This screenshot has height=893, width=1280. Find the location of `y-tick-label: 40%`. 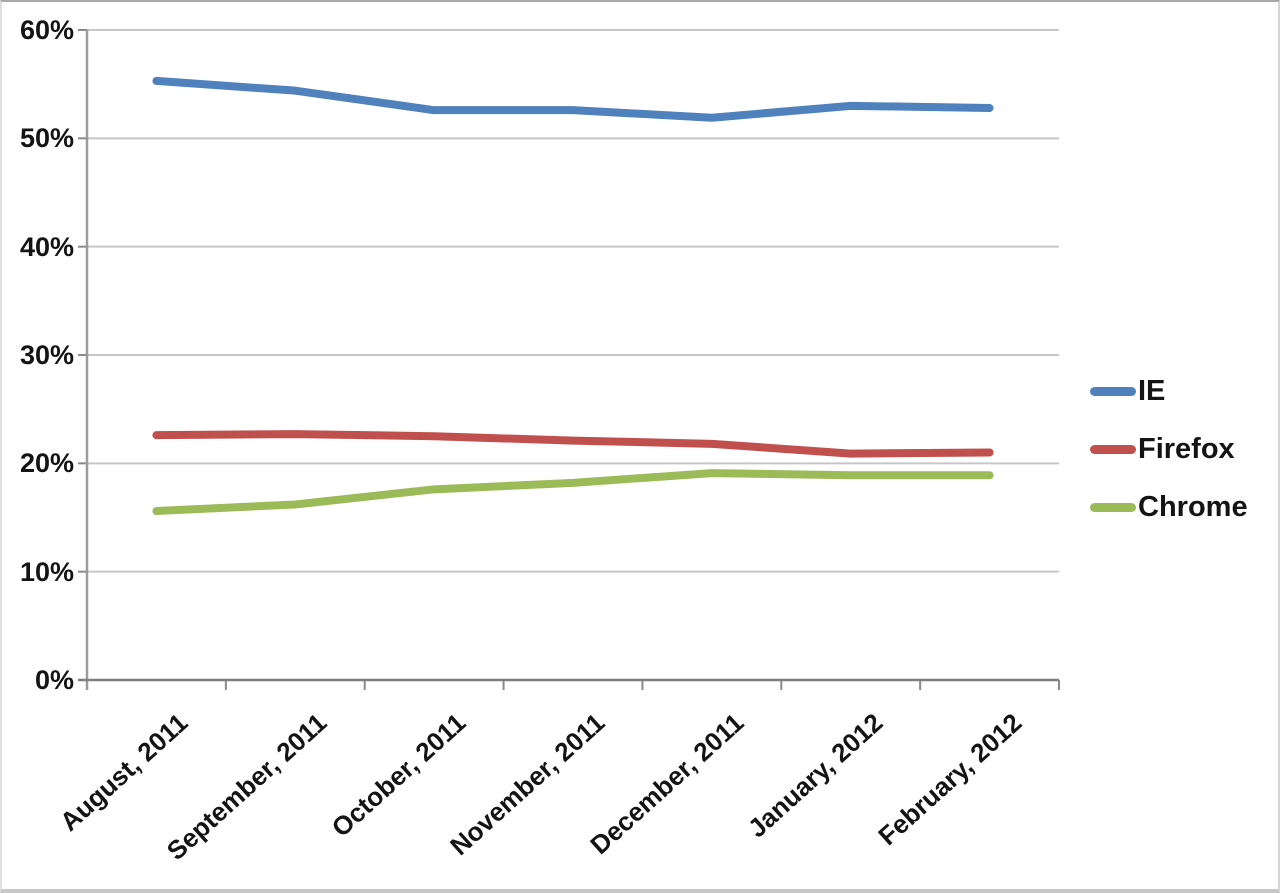

y-tick-label: 40% is located at coordinates (46, 246).